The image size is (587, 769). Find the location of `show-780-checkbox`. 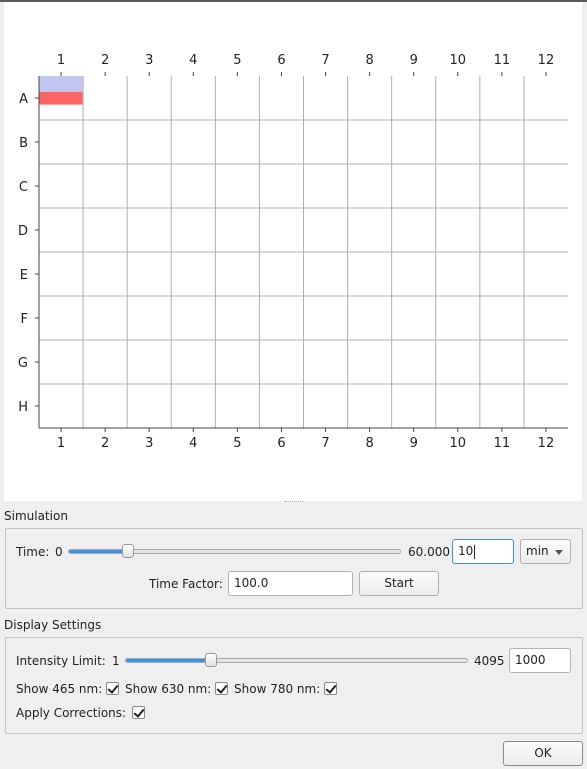

show-780-checkbox is located at coordinates (330, 688).